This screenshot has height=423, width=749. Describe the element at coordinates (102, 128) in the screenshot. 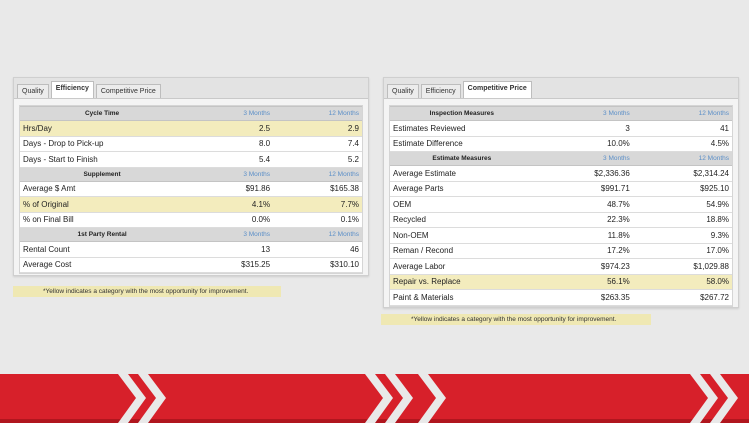

I see `row-label: Hrs/Day` at that location.